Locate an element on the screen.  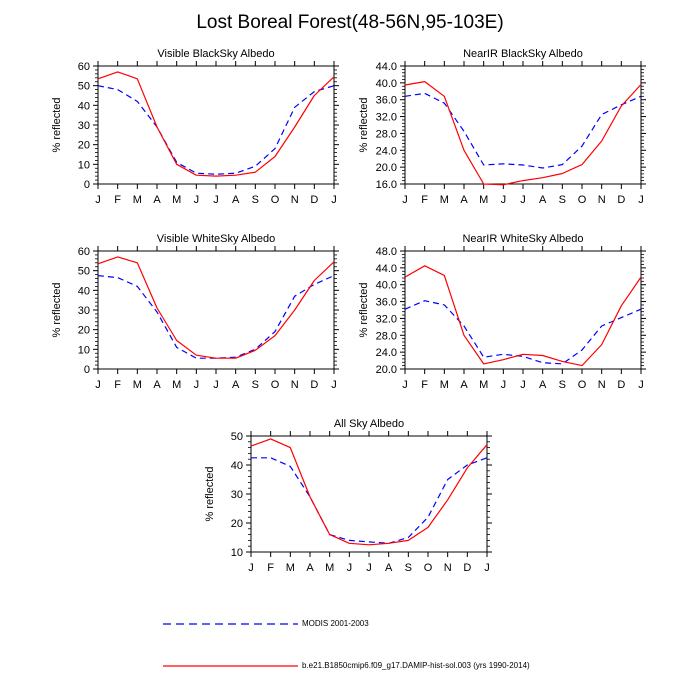
panel3-ytick-label: 20 is located at coordinates (84, 331).